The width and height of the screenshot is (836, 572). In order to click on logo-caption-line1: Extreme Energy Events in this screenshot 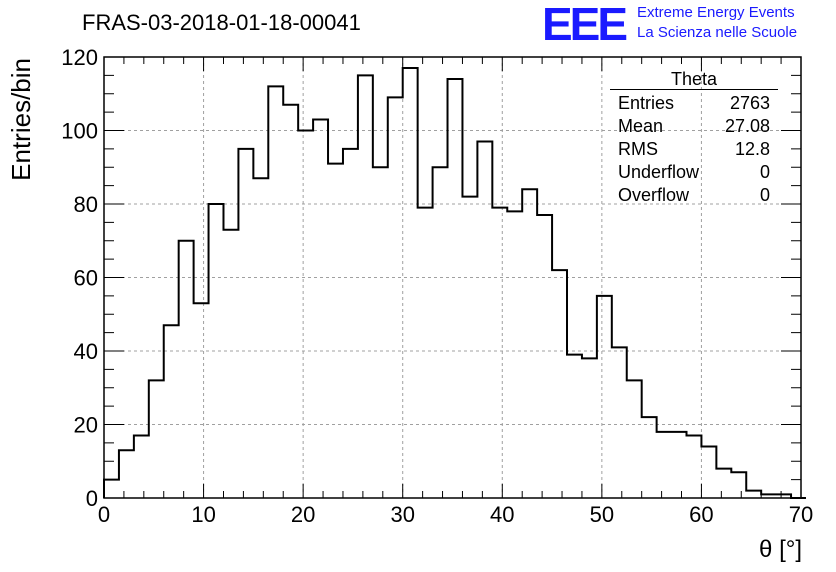, I will do `click(716, 12)`.